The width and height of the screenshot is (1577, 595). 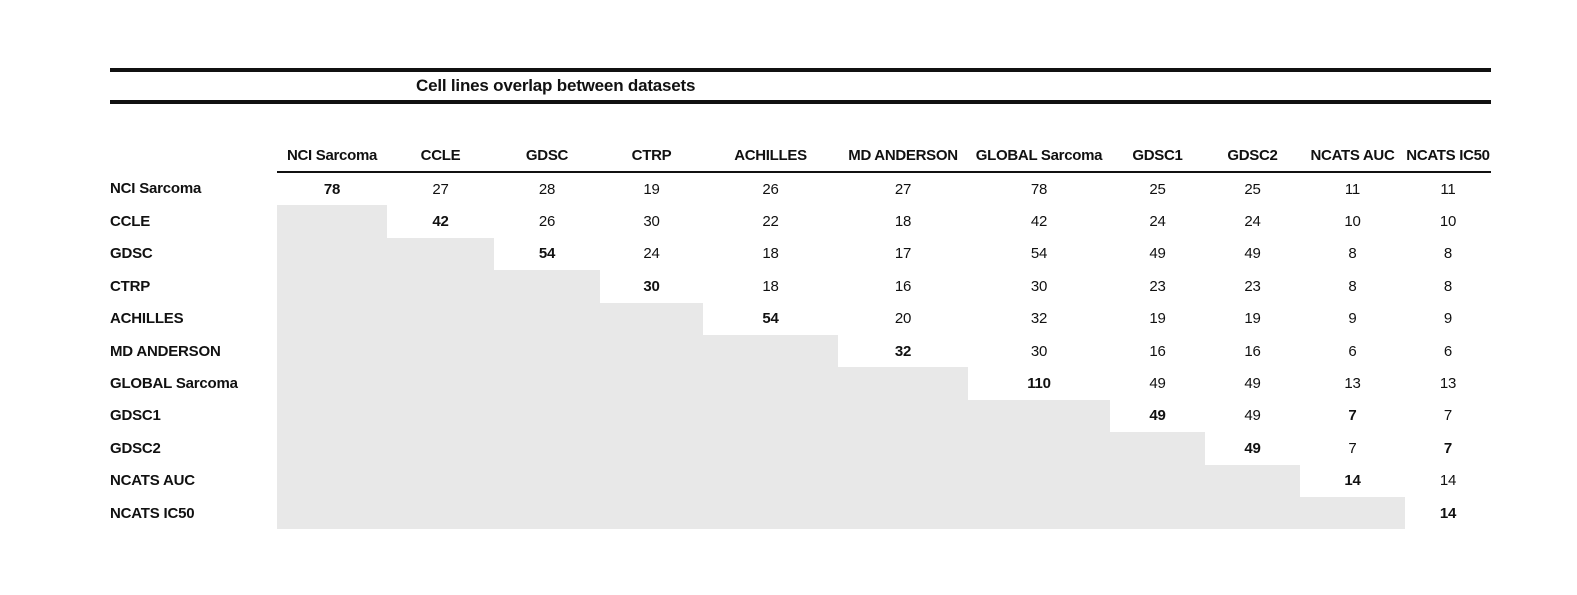 I want to click on row-header-ctrp: CTRP, so click(x=130, y=286).